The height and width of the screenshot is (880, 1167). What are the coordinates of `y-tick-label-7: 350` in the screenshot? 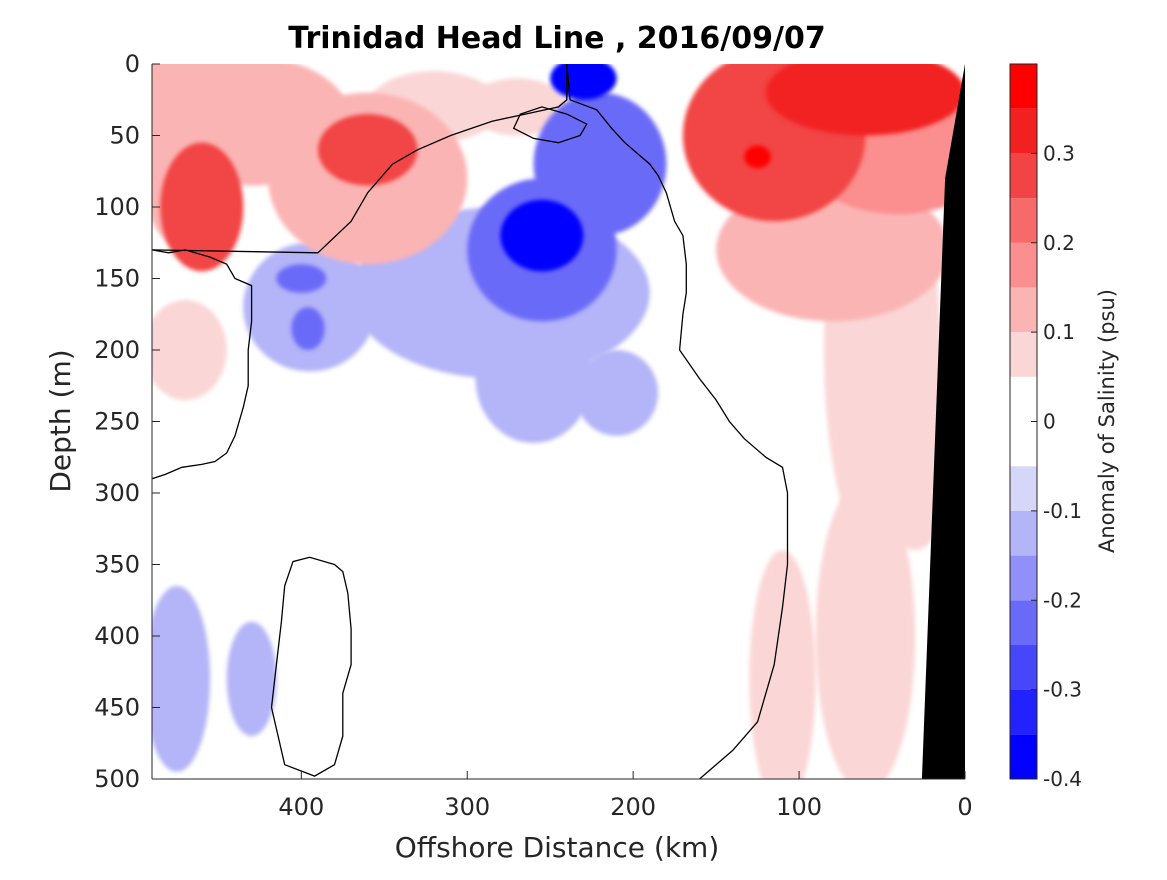 It's located at (117, 565).